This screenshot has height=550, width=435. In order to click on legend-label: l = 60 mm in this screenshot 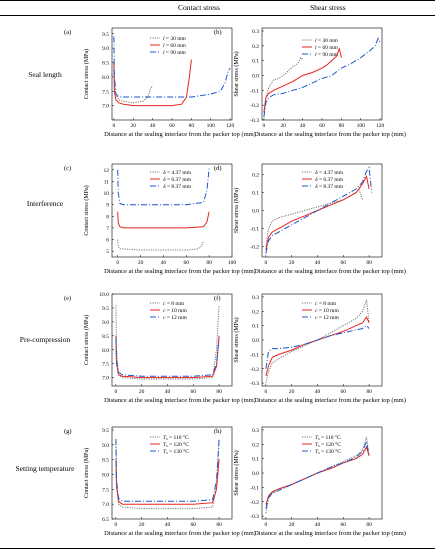, I will do `click(175, 46)`.